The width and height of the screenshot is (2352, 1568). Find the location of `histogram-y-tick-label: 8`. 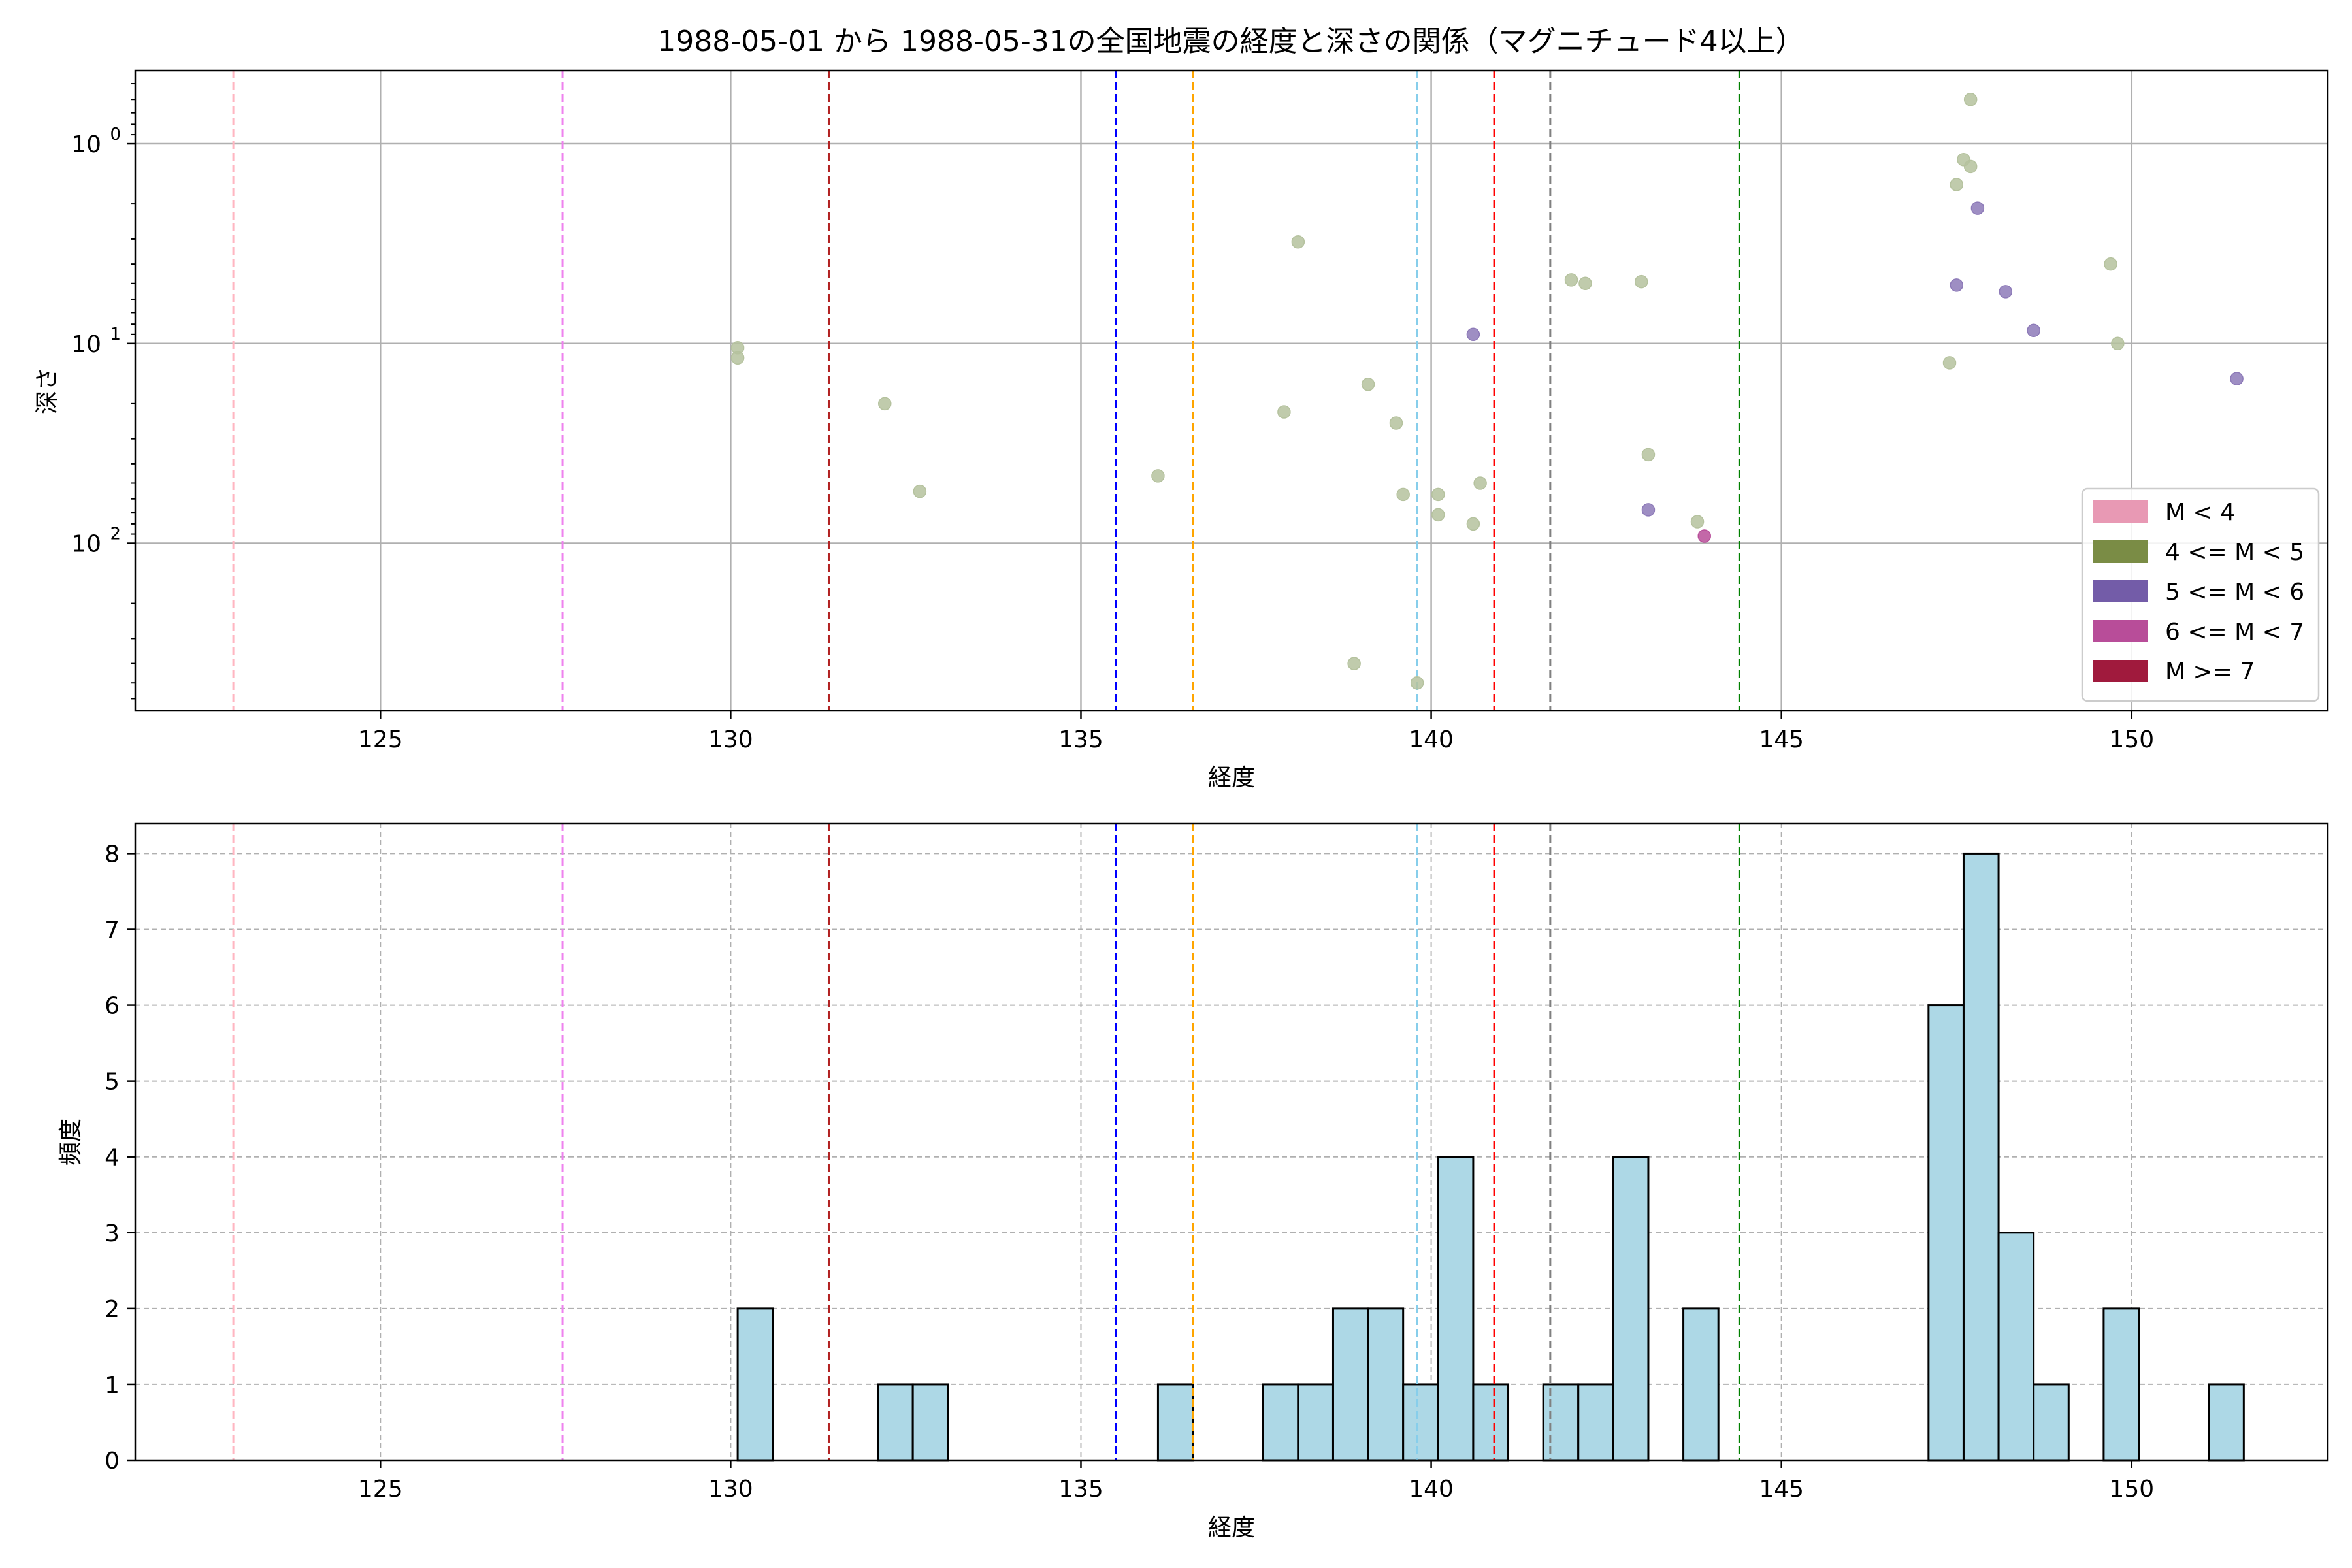

histogram-y-tick-label: 8 is located at coordinates (112, 854).